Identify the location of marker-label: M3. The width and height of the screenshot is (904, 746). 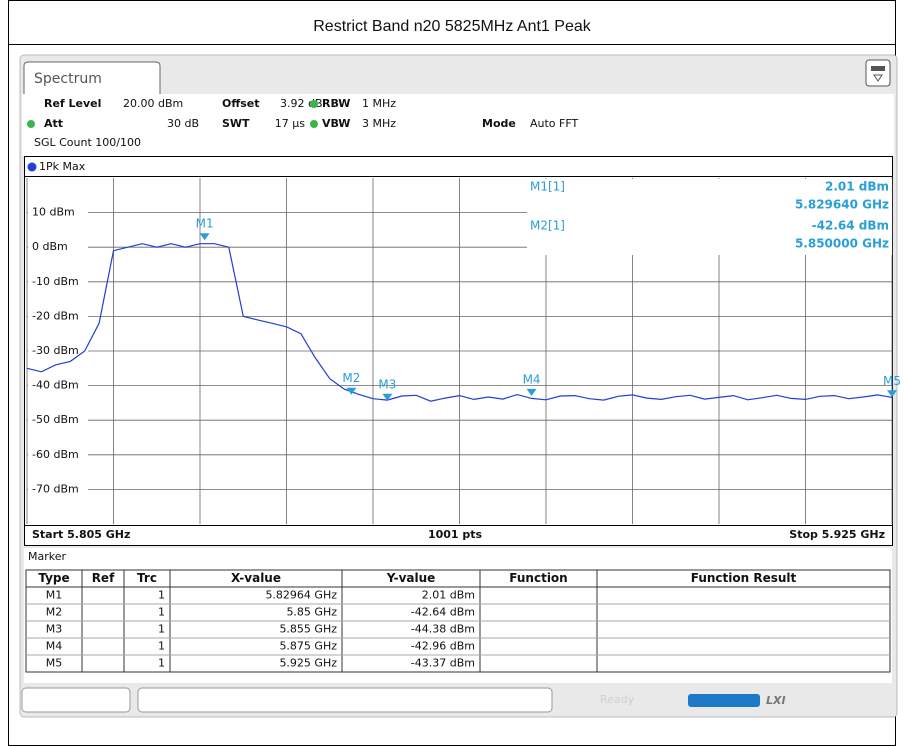
(387, 384).